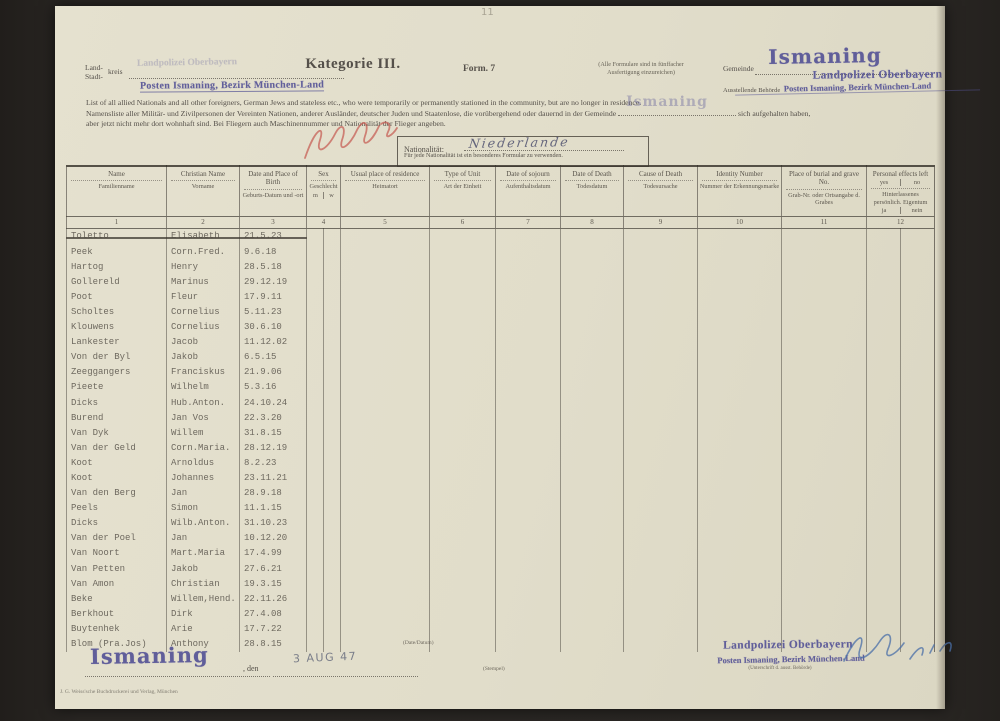 The width and height of the screenshot is (1000, 721). Describe the element at coordinates (116, 418) in the screenshot. I see `cell-name: Burend` at that location.